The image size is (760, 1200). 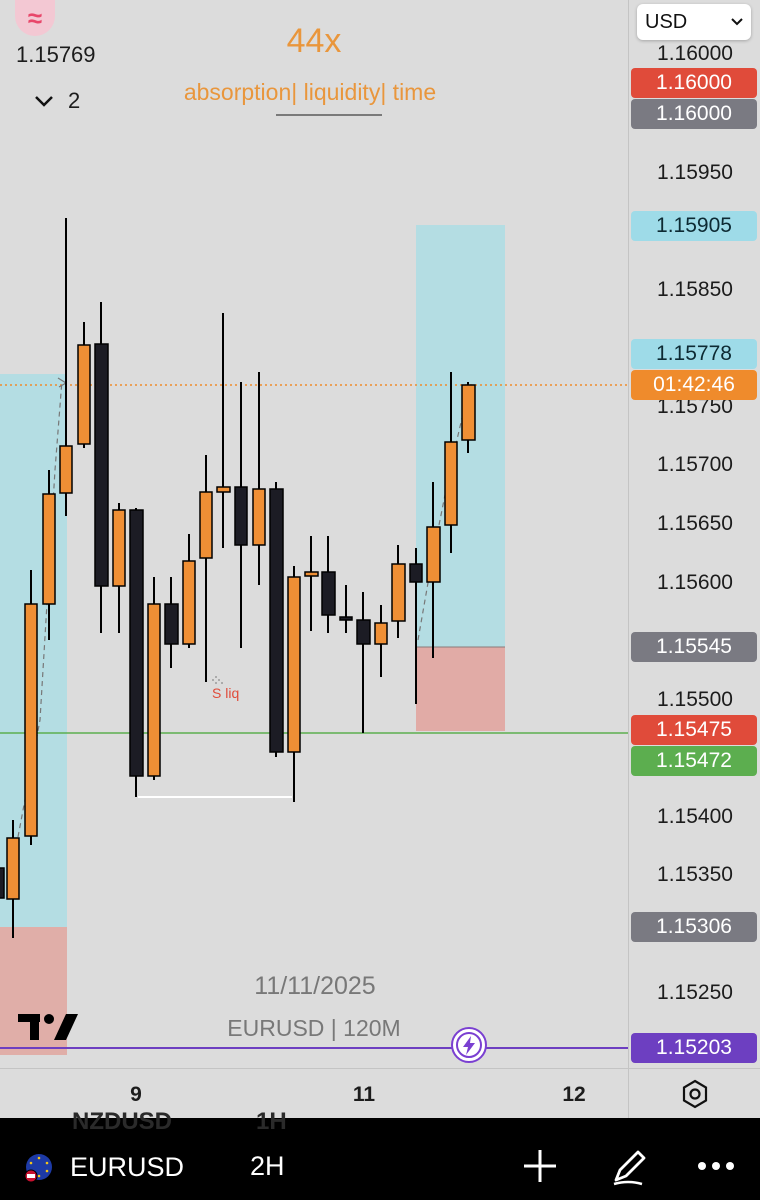 I want to click on zone-right-blue, so click(x=460, y=436).